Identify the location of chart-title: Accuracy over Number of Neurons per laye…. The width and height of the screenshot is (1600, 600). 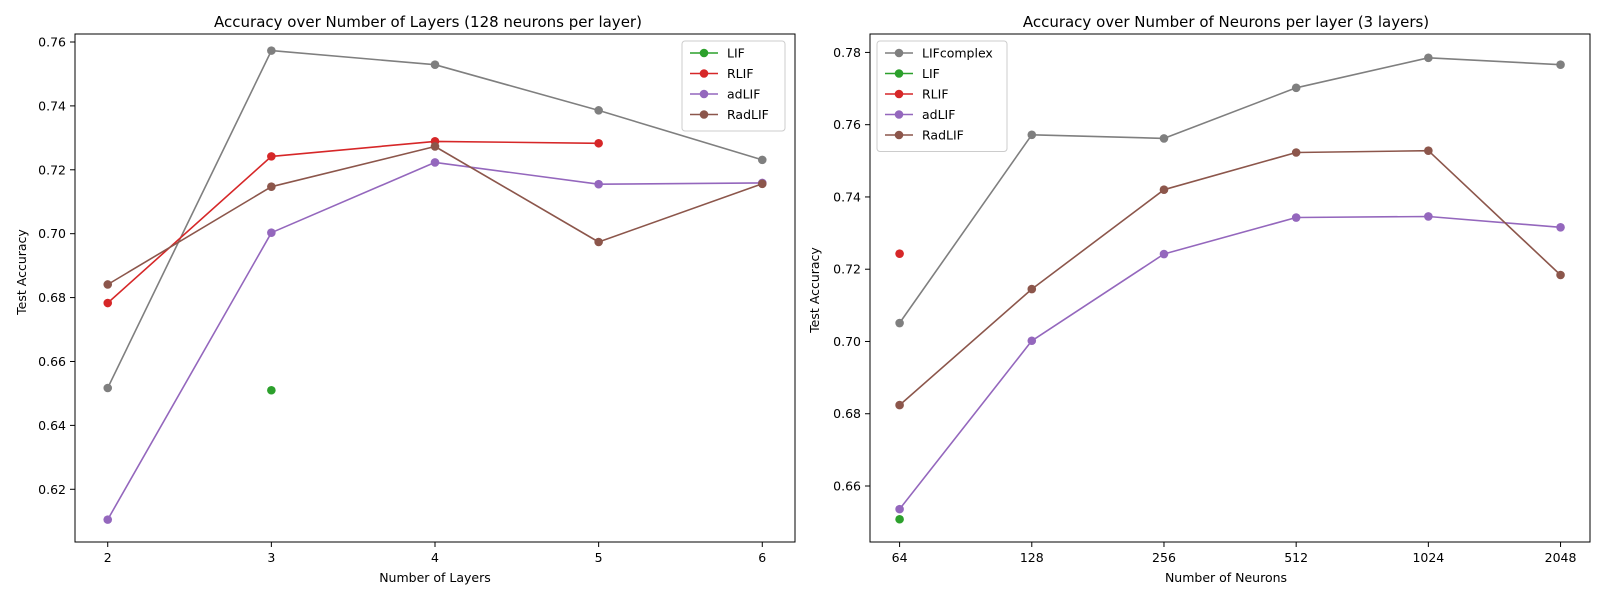
(1226, 22).